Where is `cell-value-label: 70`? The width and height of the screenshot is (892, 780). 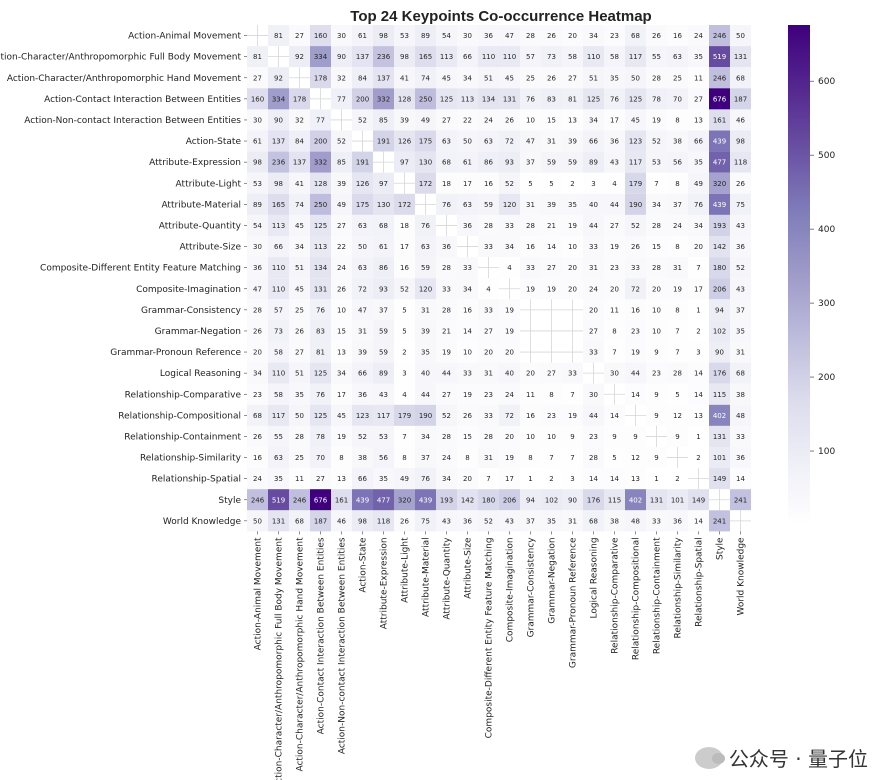
cell-value-label: 70 is located at coordinates (320, 458).